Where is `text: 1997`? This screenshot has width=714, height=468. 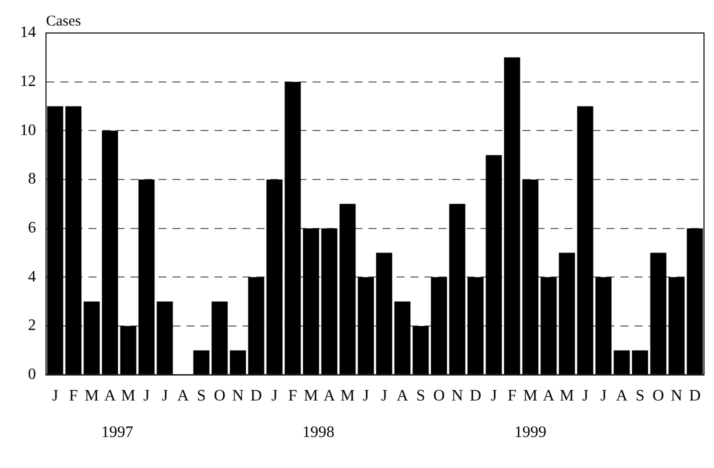
text: 1997 is located at coordinates (117, 433).